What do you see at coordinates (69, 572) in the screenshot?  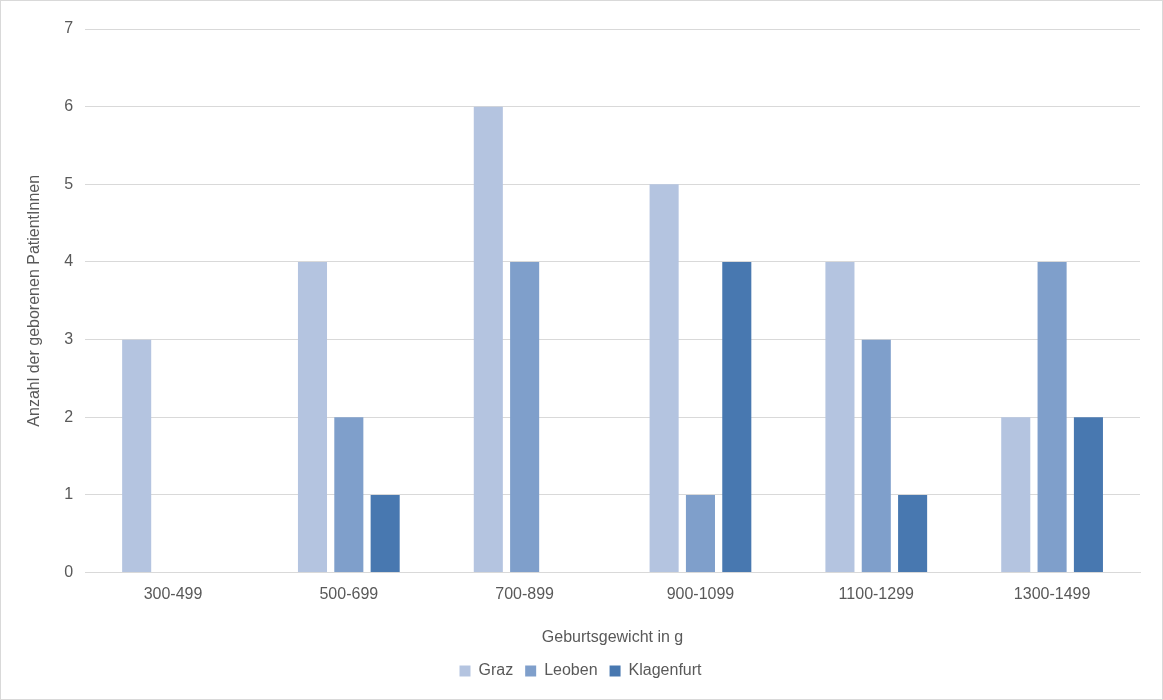 I see `y-tick-label: 0` at bounding box center [69, 572].